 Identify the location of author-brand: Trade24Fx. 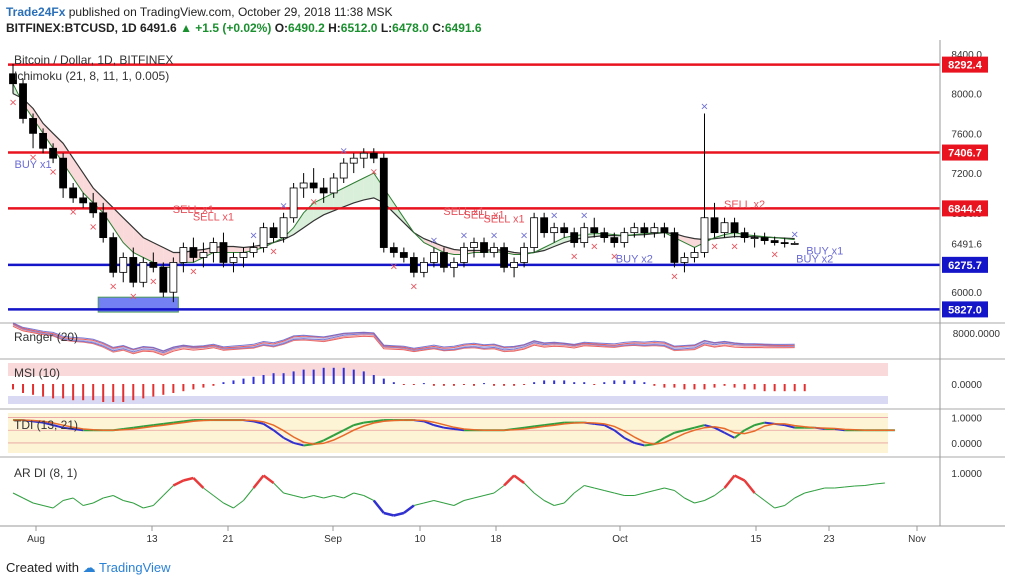
(36, 12).